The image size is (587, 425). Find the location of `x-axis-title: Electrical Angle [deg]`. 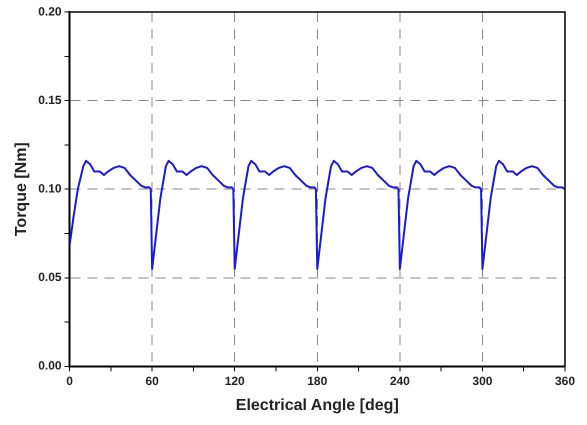

x-axis-title: Electrical Angle [deg] is located at coordinates (317, 405).